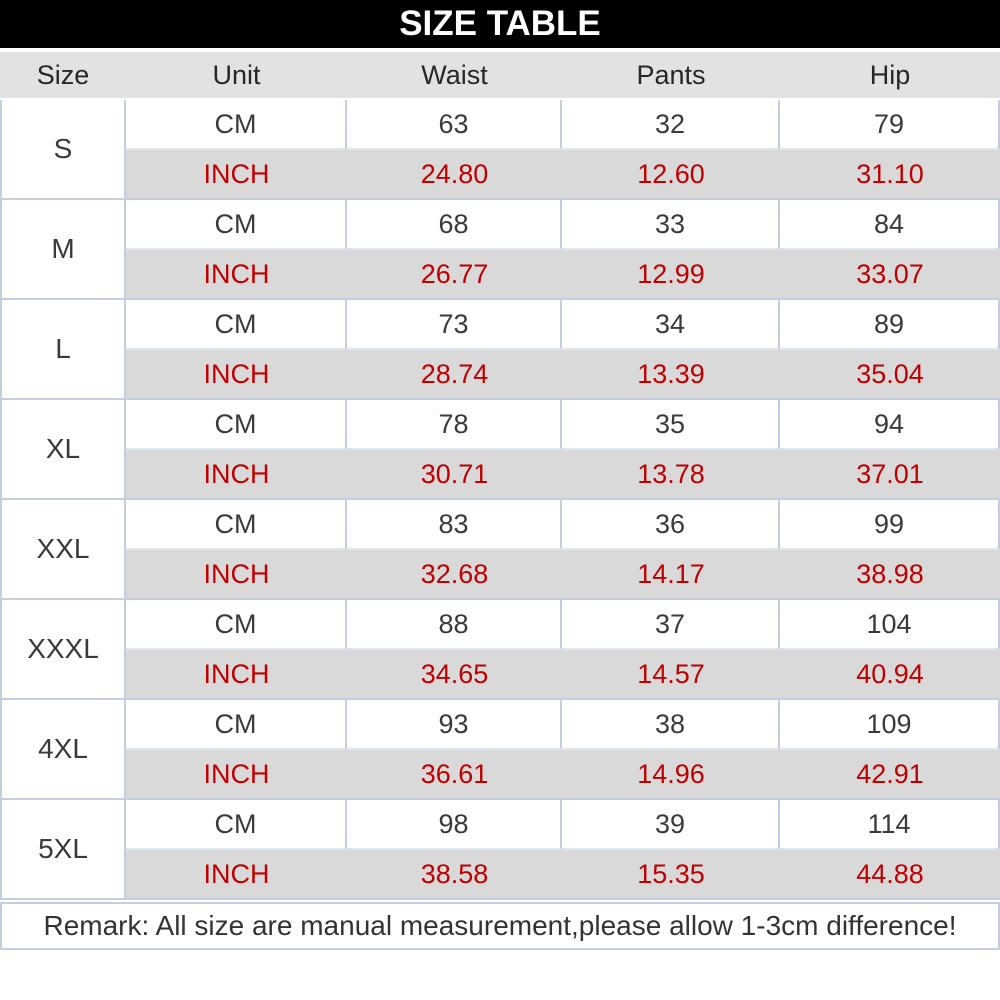 The width and height of the screenshot is (1000, 1000). What do you see at coordinates (63, 74) in the screenshot?
I see `column-header-size: Size` at bounding box center [63, 74].